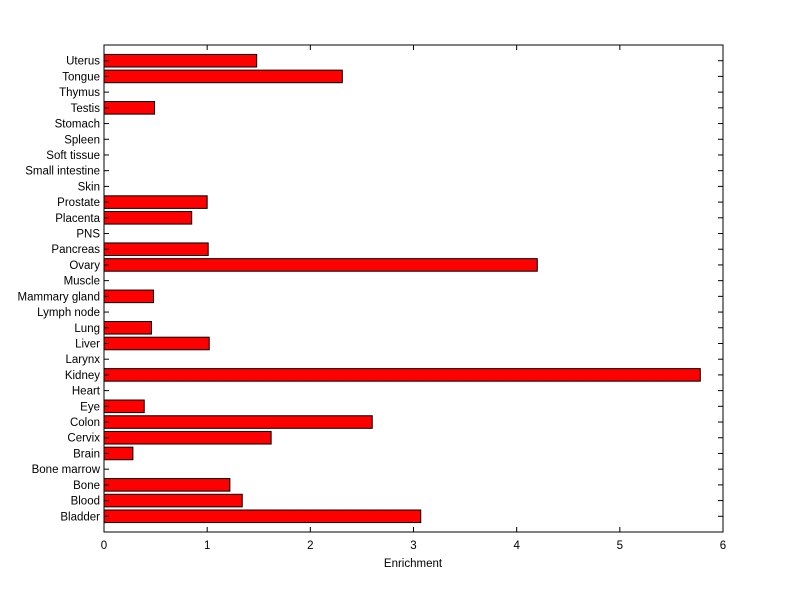 This screenshot has height=599, width=800. Describe the element at coordinates (66, 470) in the screenshot. I see `y-tick-label: Bone marrow` at that location.